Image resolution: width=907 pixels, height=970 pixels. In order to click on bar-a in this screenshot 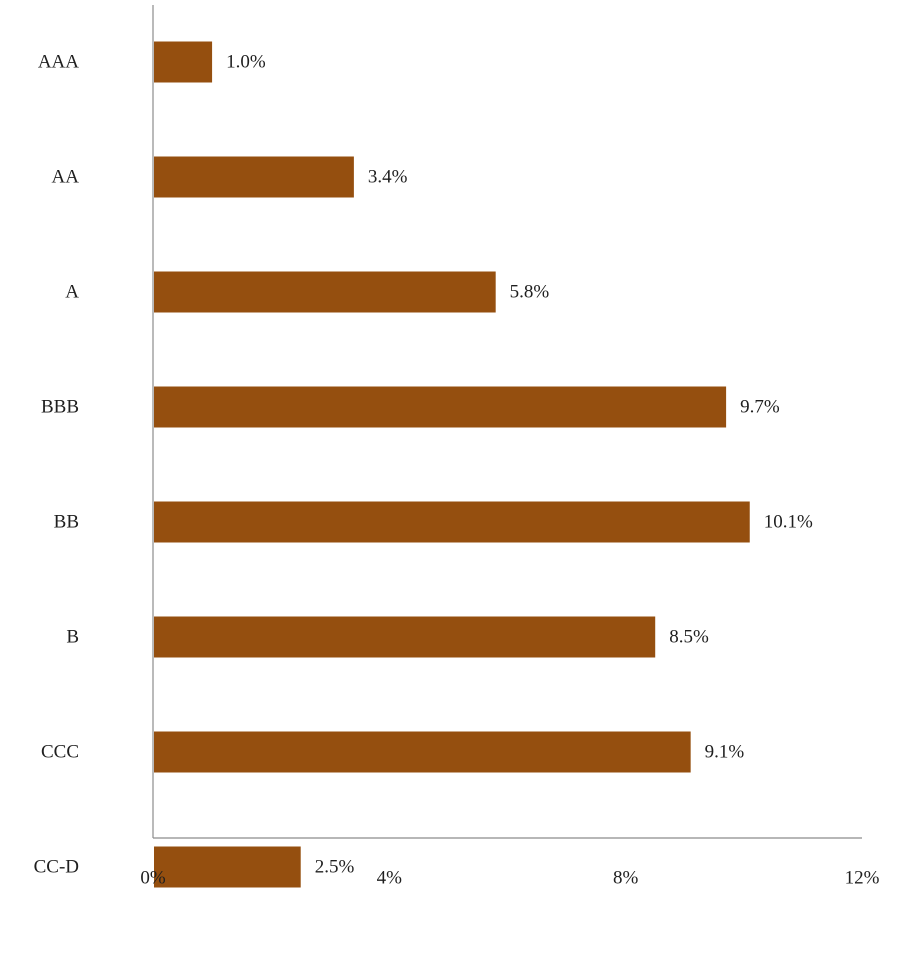, I will do `click(325, 292)`.